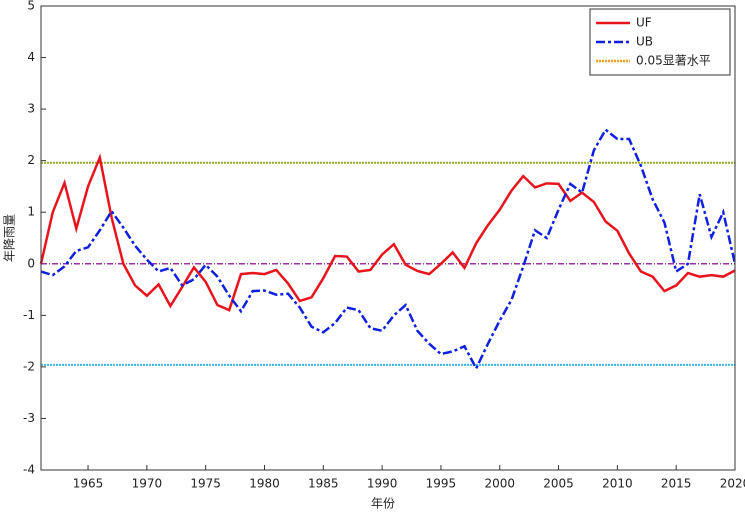  I want to click on x-tick-label: 1995, so click(441, 484).